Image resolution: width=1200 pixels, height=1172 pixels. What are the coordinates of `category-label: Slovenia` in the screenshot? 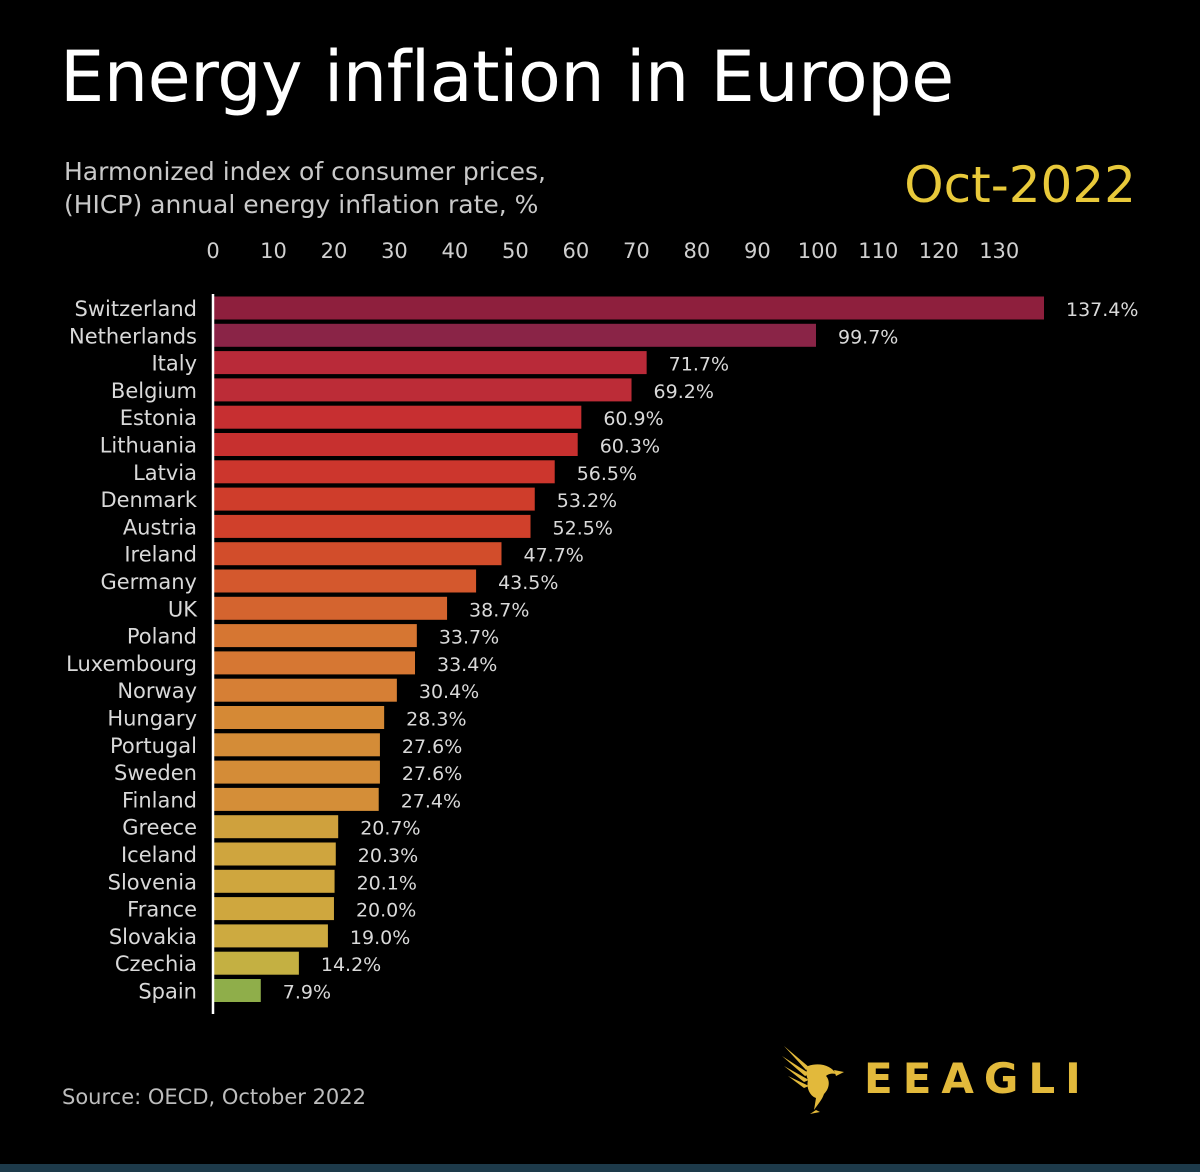 It's located at (152, 882).